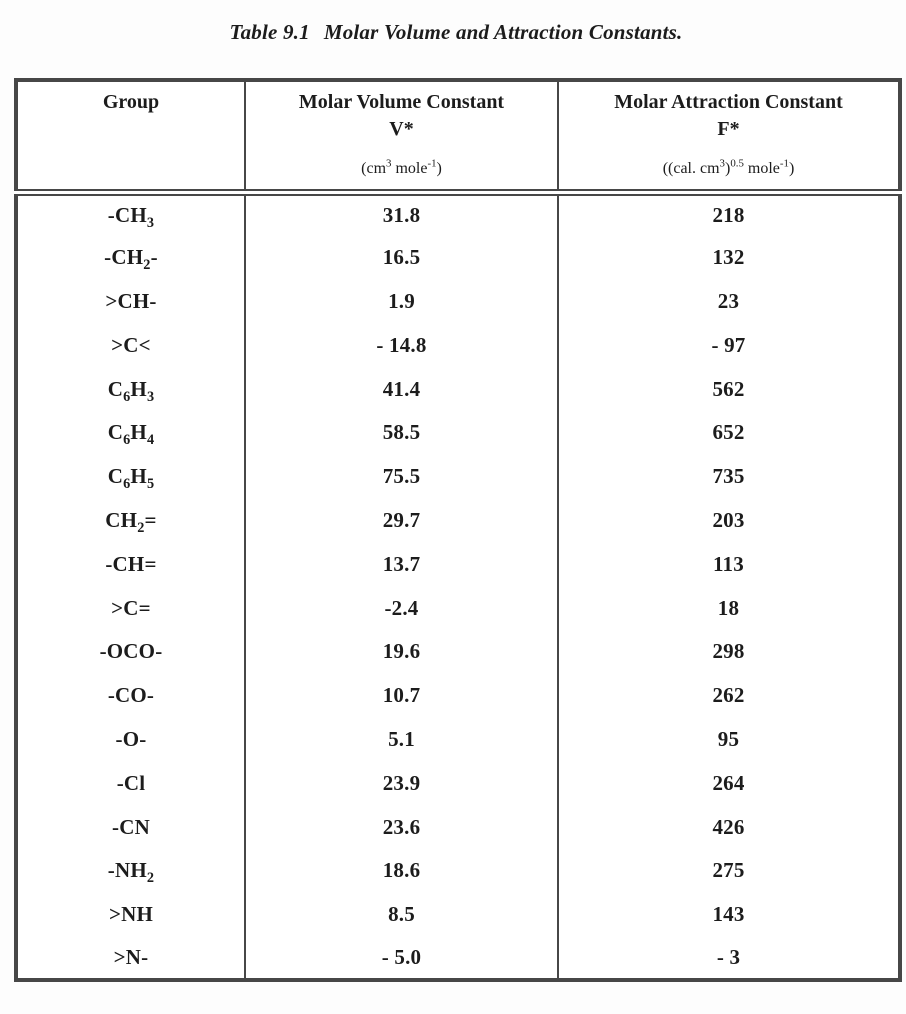 The height and width of the screenshot is (1014, 906). What do you see at coordinates (131, 217) in the screenshot?
I see `group-cell: -CH3` at bounding box center [131, 217].